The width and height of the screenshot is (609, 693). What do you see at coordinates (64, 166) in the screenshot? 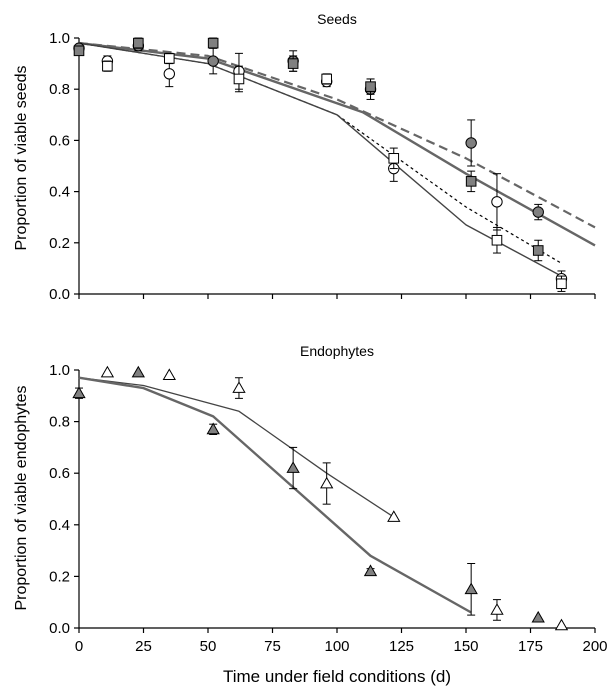
I see `seeds-y-ticks: 0.0 0.2 0.4 0.6 0.8 1.0` at bounding box center [64, 166].